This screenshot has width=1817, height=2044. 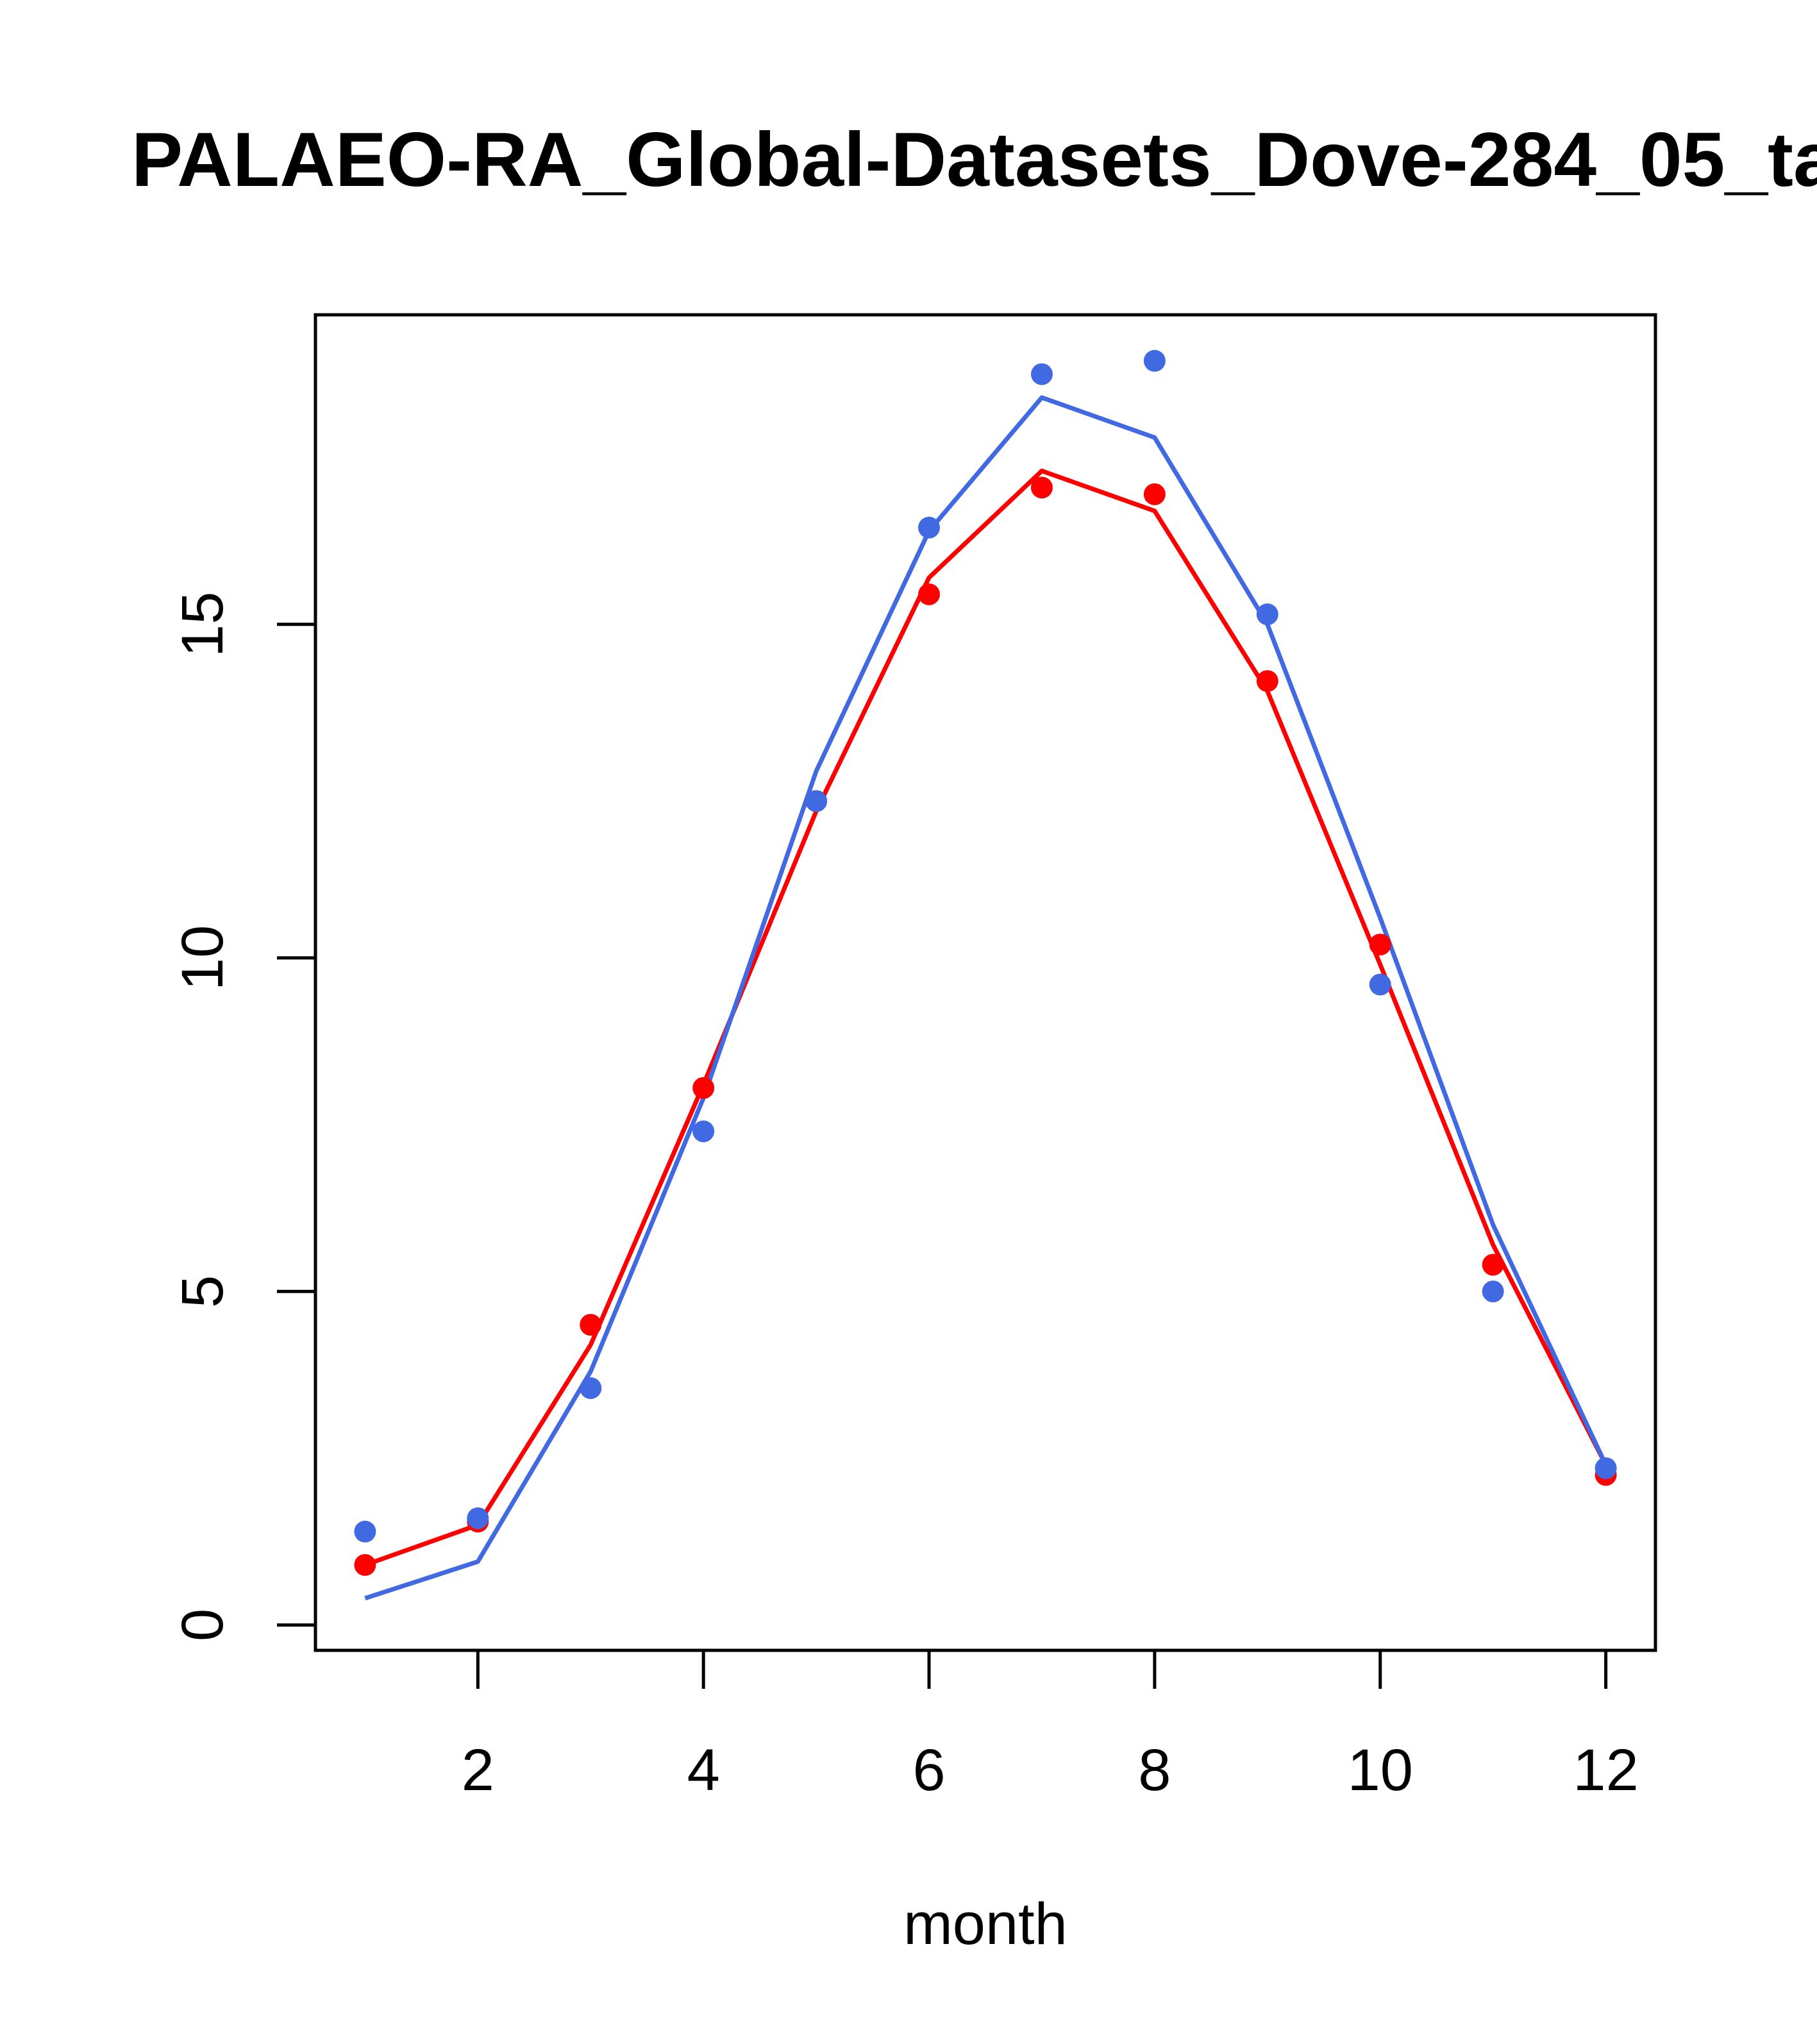 I want to click on x-tick-label: 6, so click(x=929, y=1770).